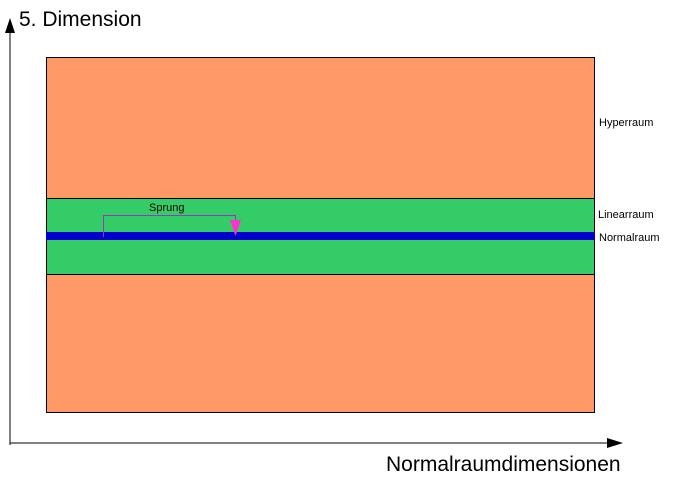 The height and width of the screenshot is (481, 683). Describe the element at coordinates (235, 228) in the screenshot. I see `jump-arrow` at that location.